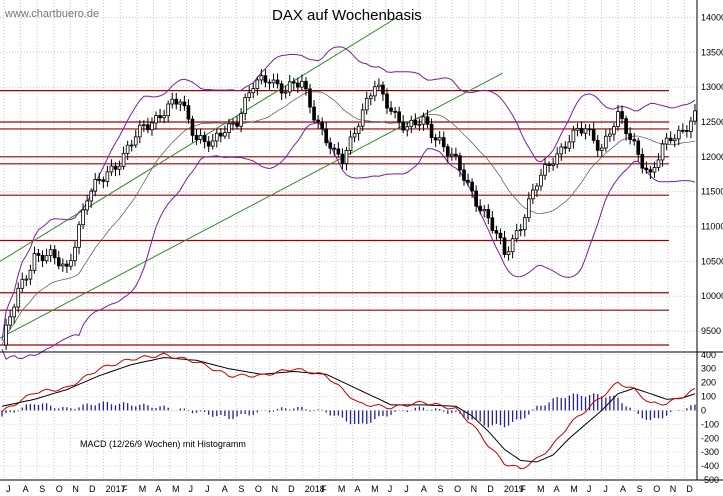 This screenshot has width=723, height=496. What do you see at coordinates (51, 14) in the screenshot?
I see `watermark: www.chartbuero.de` at bounding box center [51, 14].